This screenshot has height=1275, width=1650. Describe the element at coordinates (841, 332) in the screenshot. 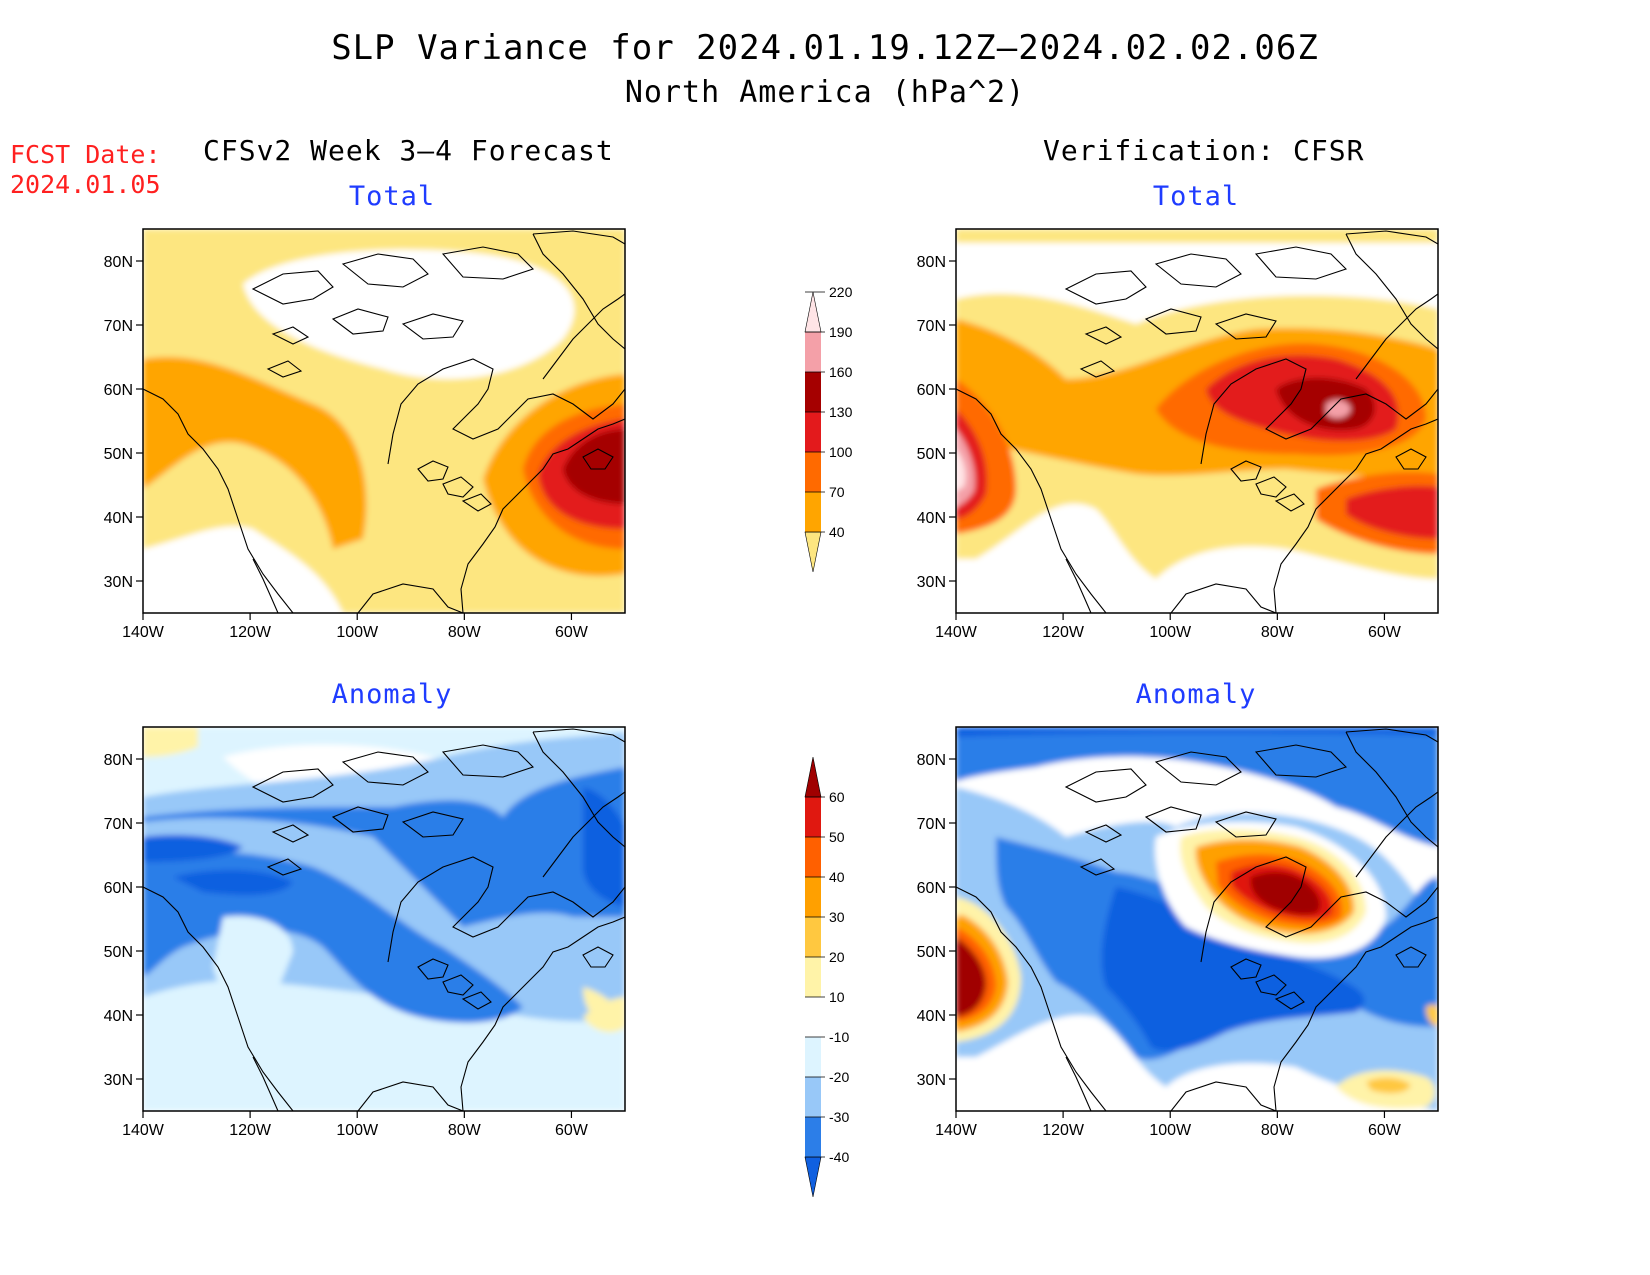

I see `colorbar-label: 190` at that location.